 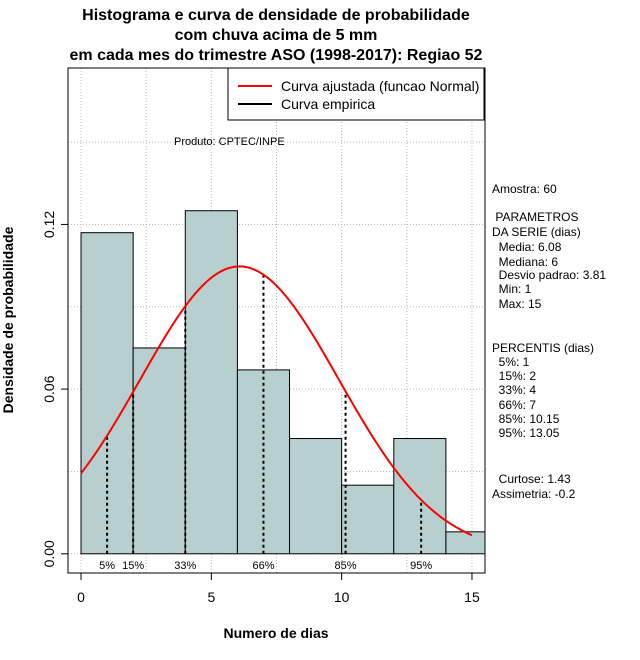 I want to click on stat-kurtosis: Curtose: 1.43, so click(x=531, y=479).